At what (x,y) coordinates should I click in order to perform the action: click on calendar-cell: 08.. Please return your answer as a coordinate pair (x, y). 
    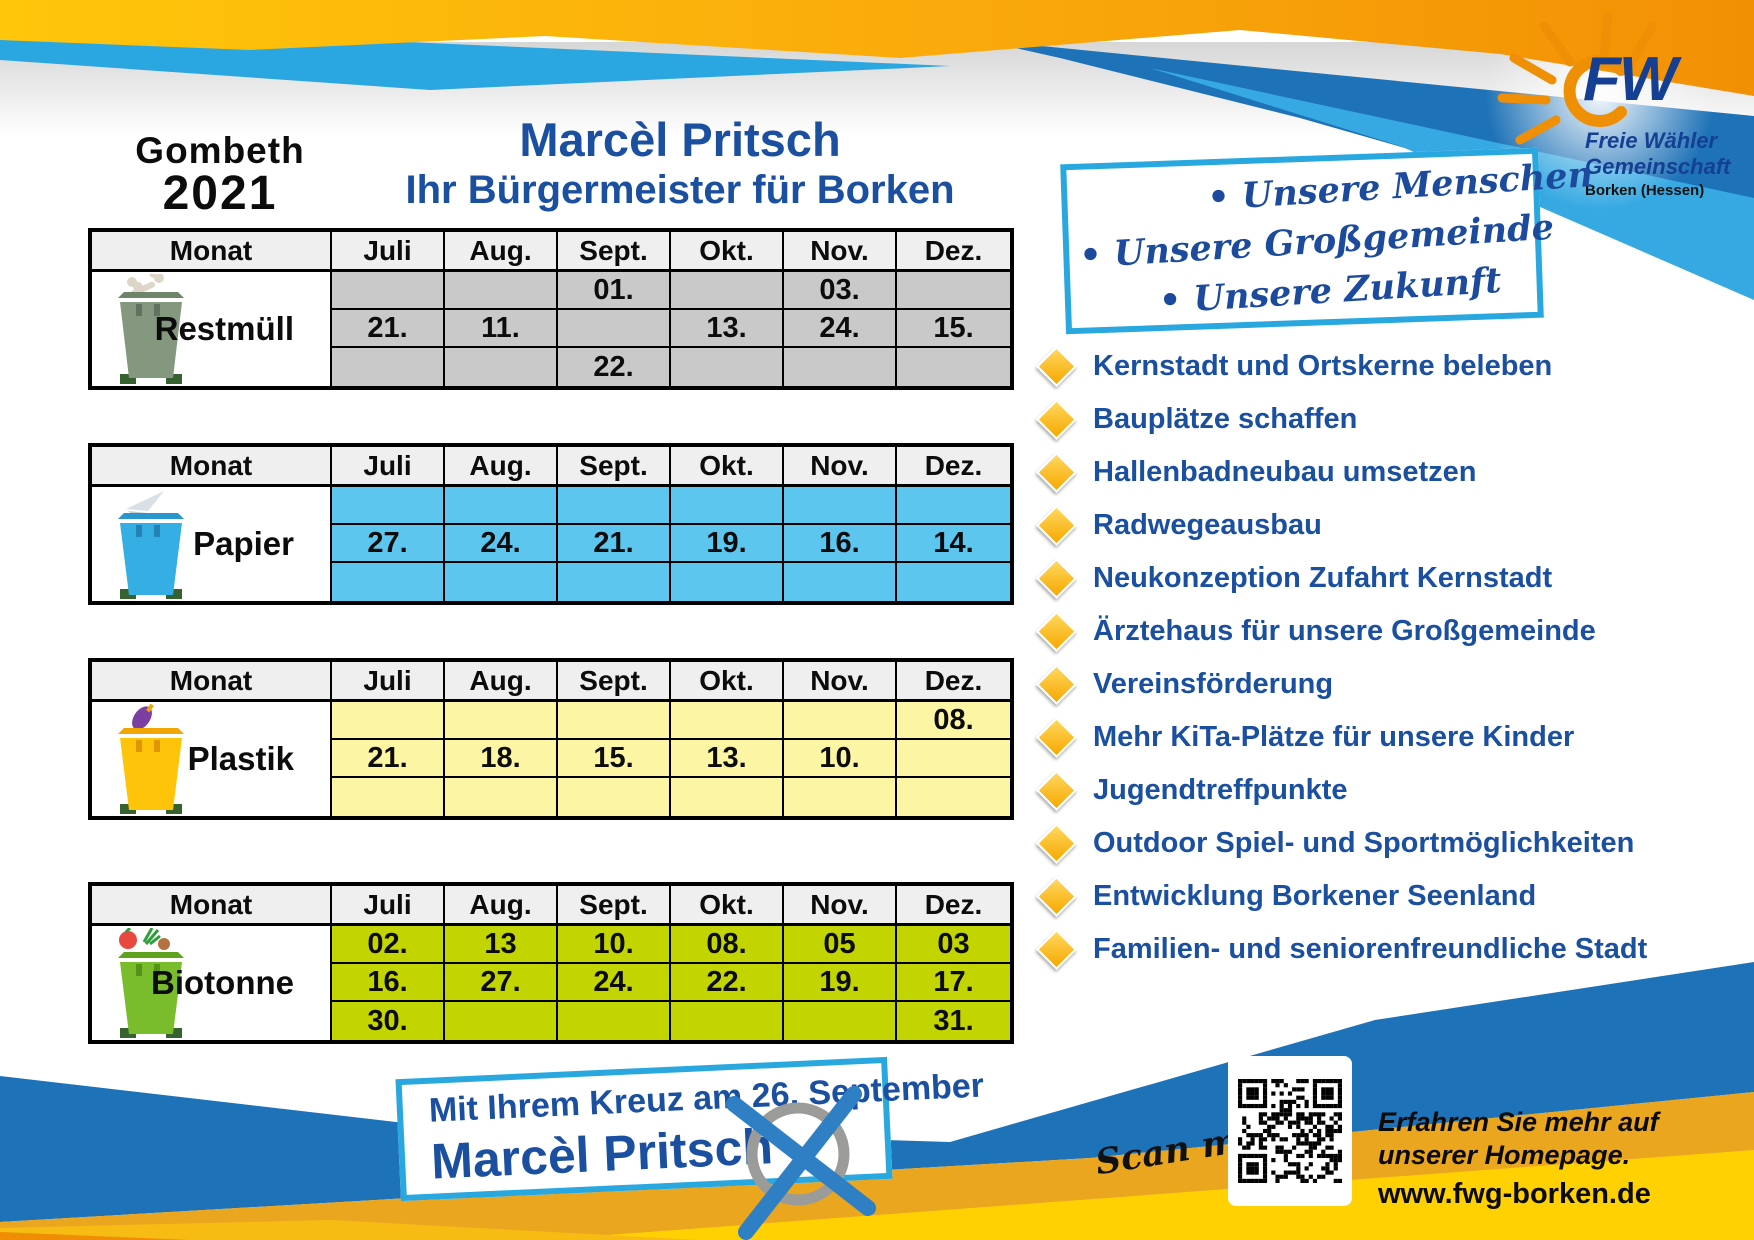
    Looking at the image, I should click on (727, 945).